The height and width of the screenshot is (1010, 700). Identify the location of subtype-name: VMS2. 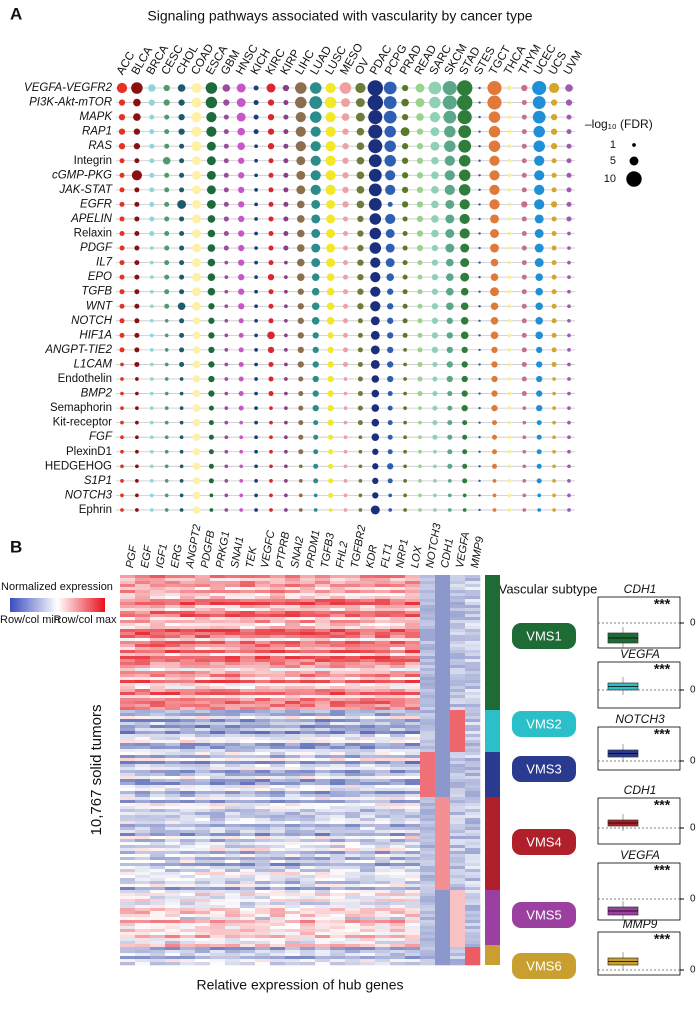
(543, 723).